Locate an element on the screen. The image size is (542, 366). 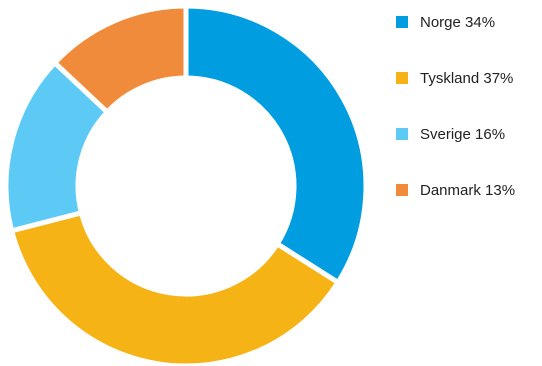
legend-item-norge: Norge 34% is located at coordinates (455, 22).